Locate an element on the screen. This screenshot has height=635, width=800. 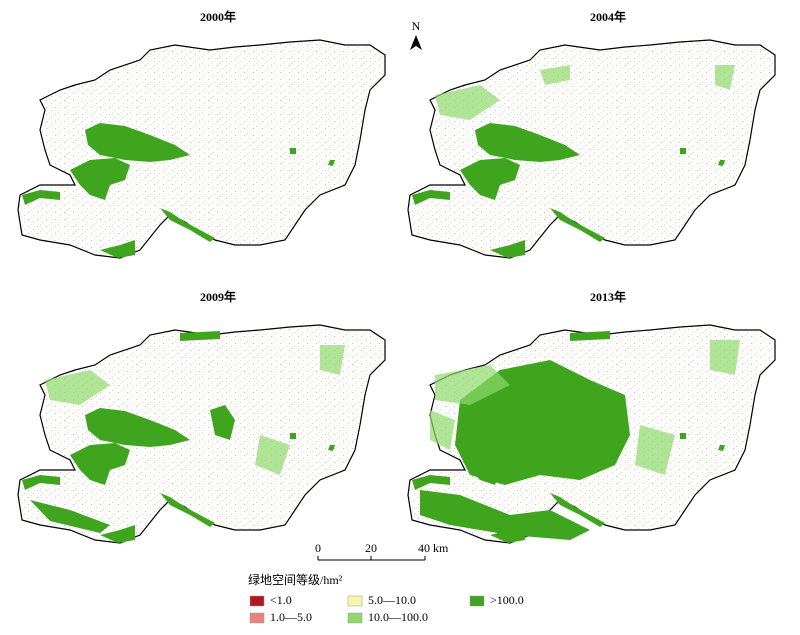
scale-bar: 0 20 40 km is located at coordinates (382, 551).